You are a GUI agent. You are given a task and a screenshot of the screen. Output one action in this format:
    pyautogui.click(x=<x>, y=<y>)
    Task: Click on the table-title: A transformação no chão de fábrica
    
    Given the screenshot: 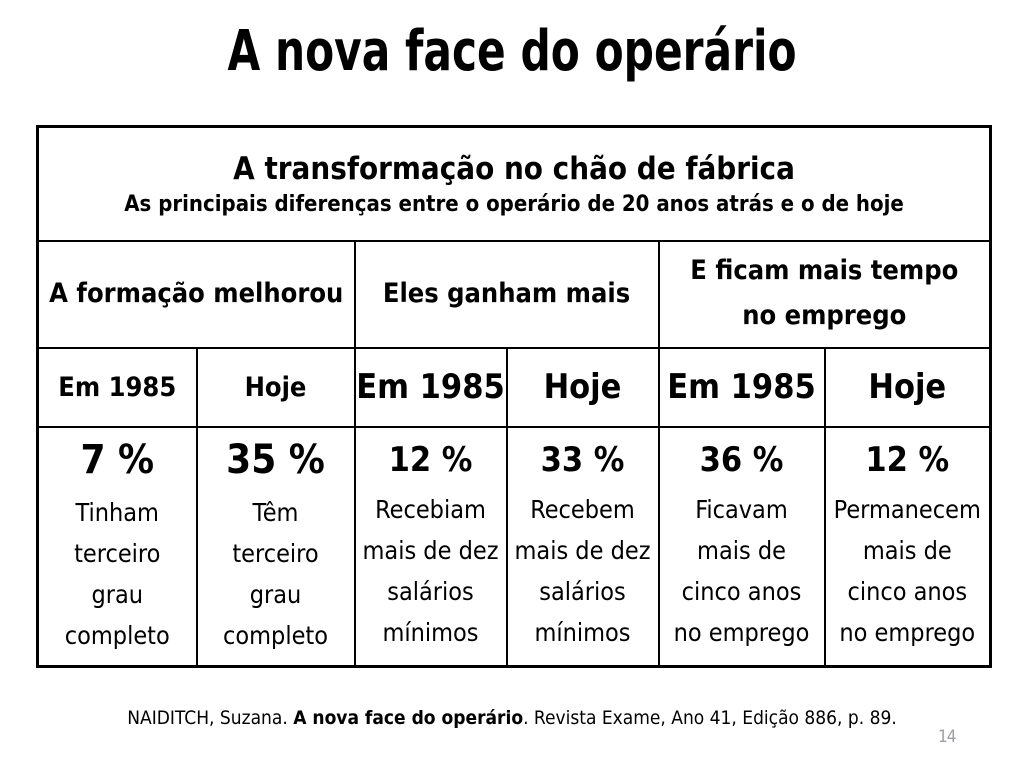 What is the action you would take?
    pyautogui.click(x=514, y=168)
    